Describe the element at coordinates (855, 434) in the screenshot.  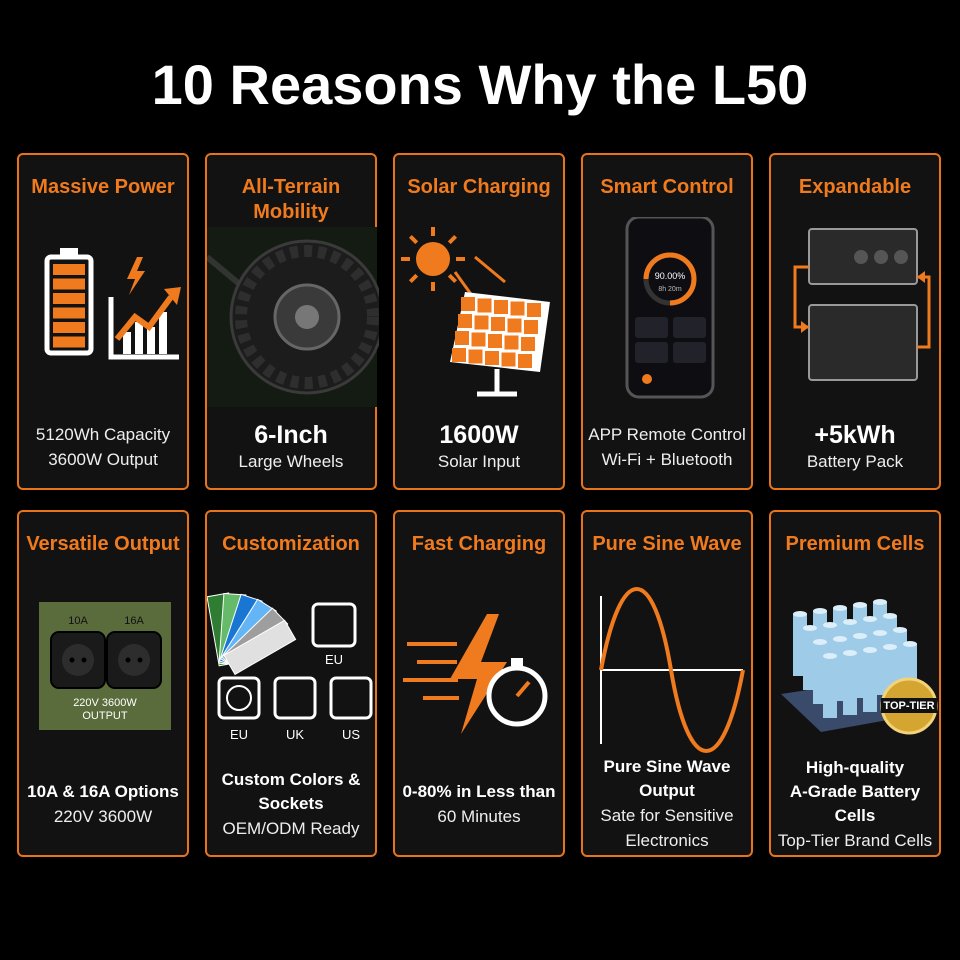
I see `card-line: +5kWh` at that location.